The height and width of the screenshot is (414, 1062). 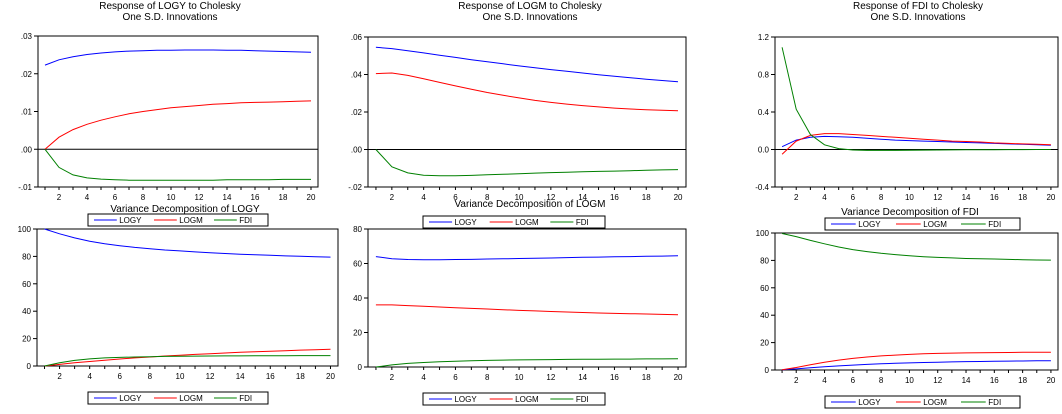 I want to click on chart-title: Response of LOGM to Cholesky, so click(x=529, y=6).